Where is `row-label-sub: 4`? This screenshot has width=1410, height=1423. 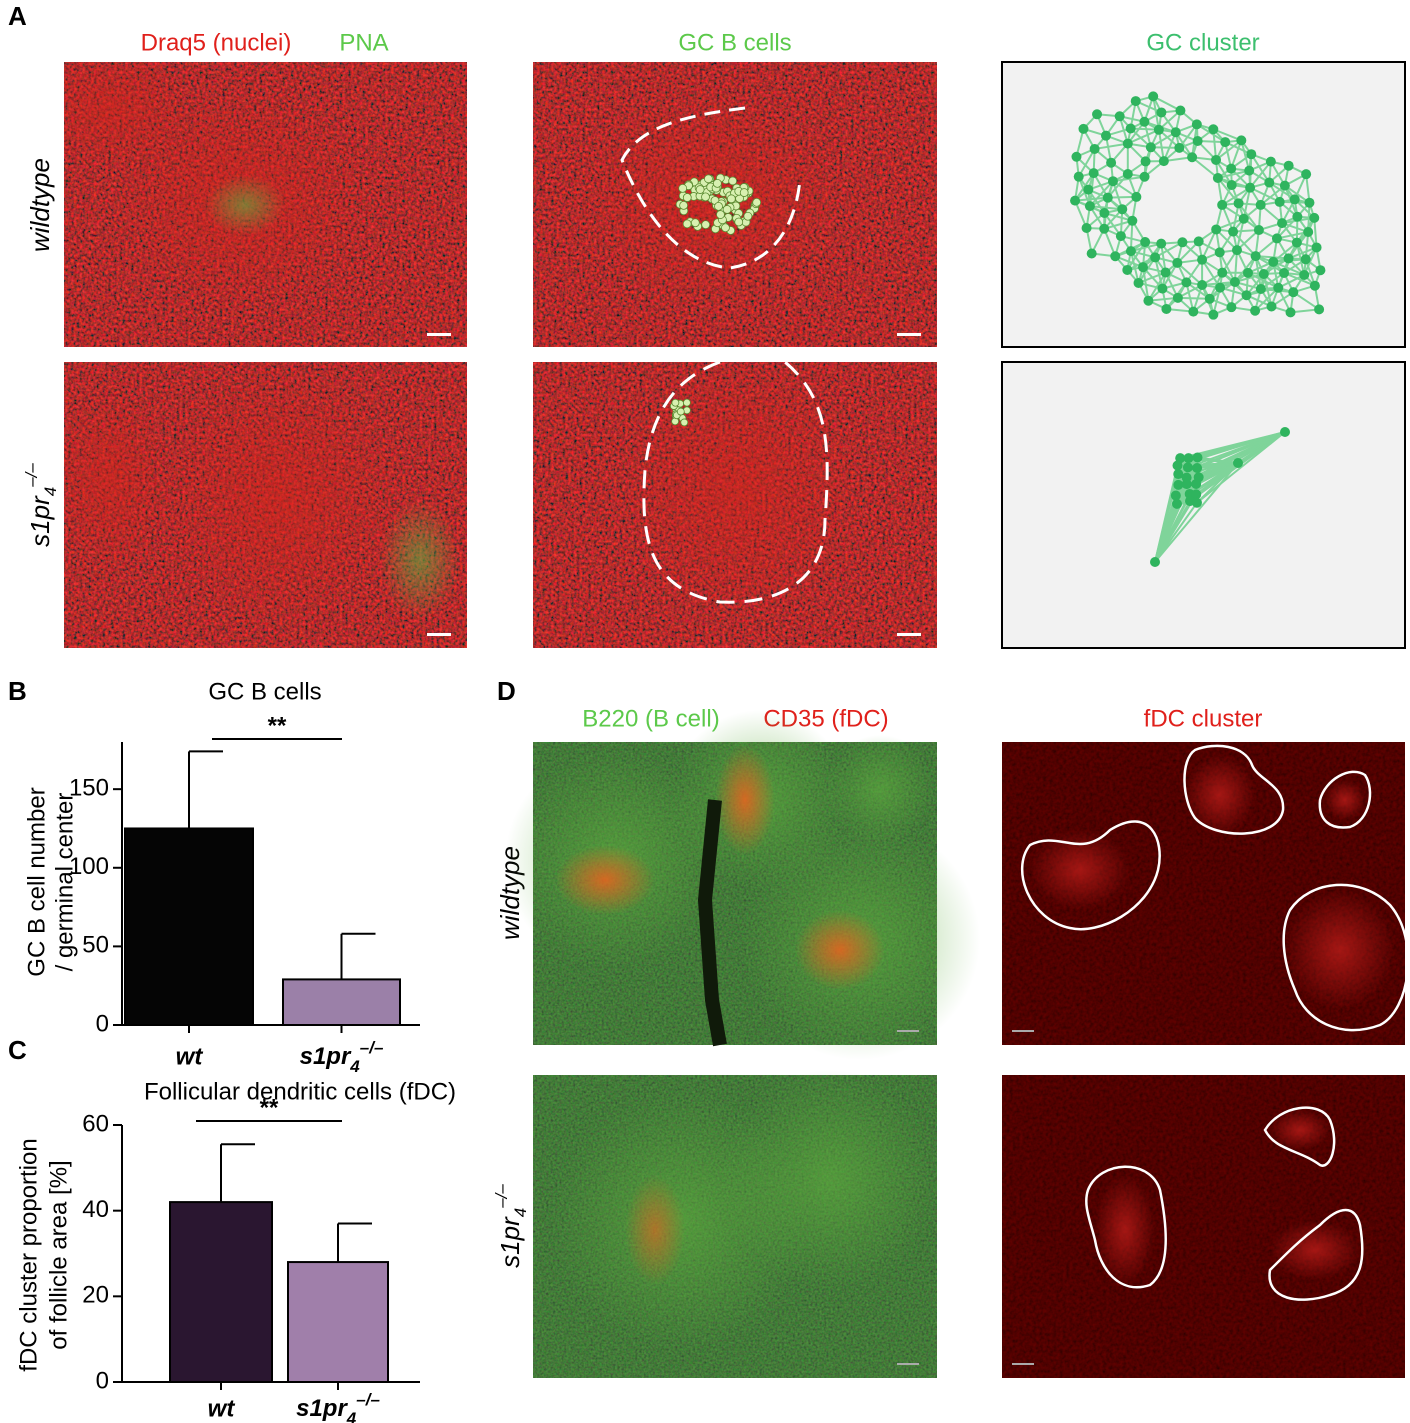 row-label-sub: 4 is located at coordinates (520, 1212).